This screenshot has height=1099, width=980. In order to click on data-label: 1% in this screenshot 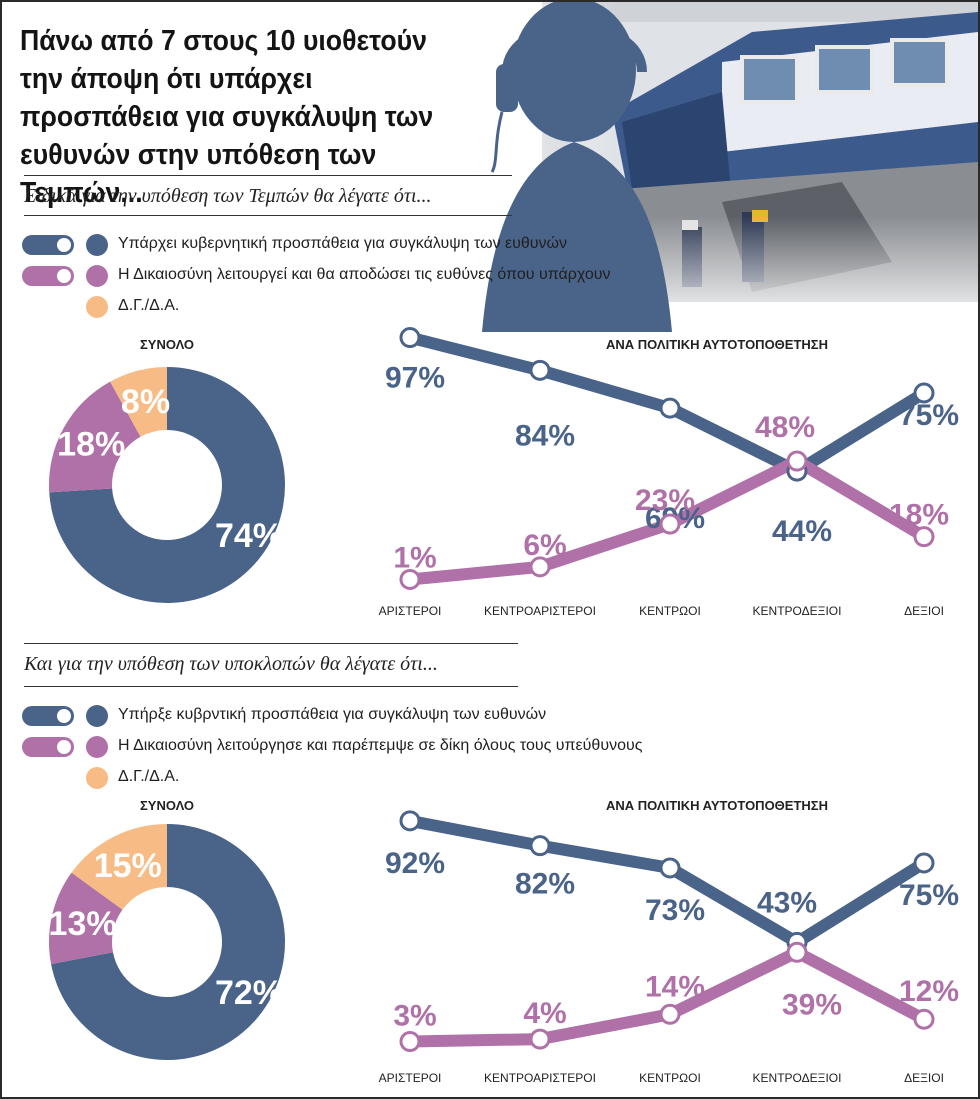, I will do `click(414, 557)`.